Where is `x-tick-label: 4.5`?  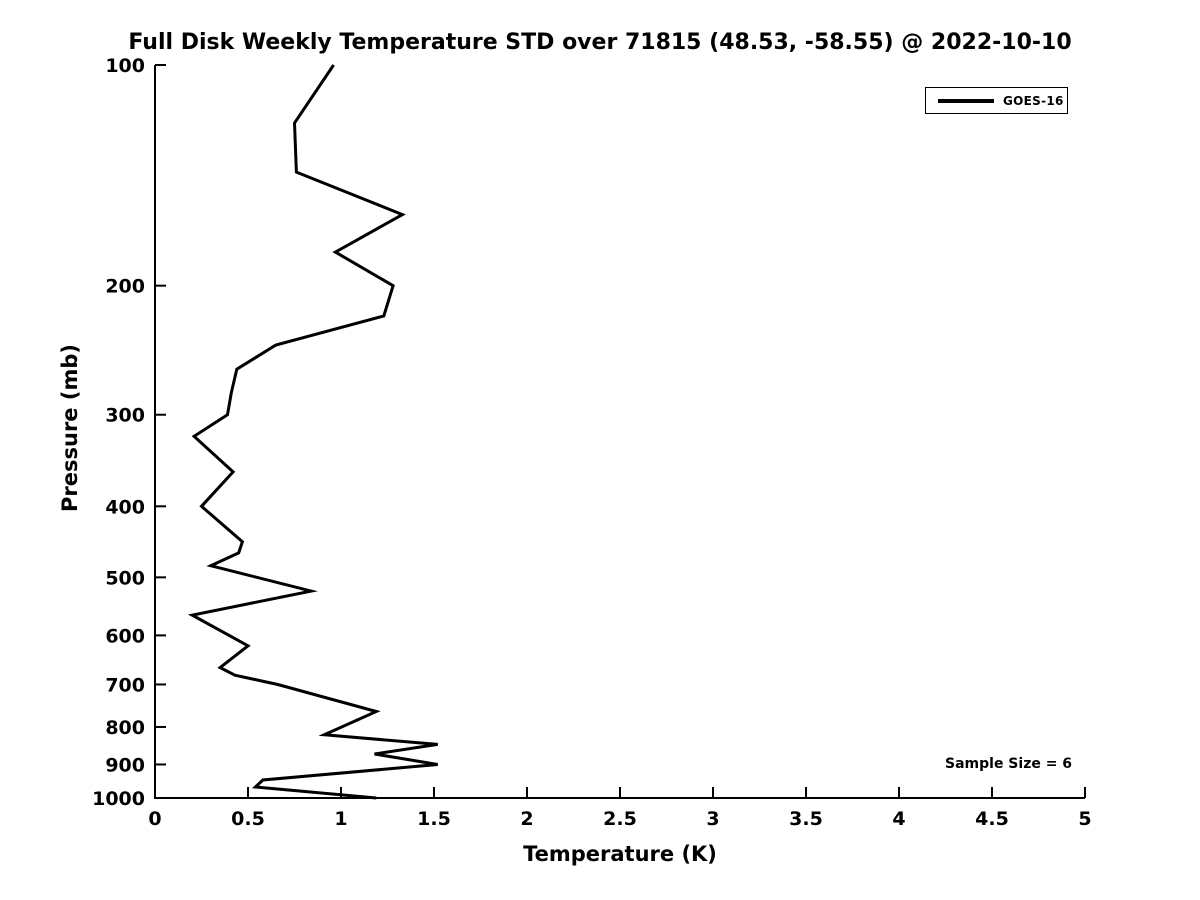 x-tick-label: 4.5 is located at coordinates (992, 819).